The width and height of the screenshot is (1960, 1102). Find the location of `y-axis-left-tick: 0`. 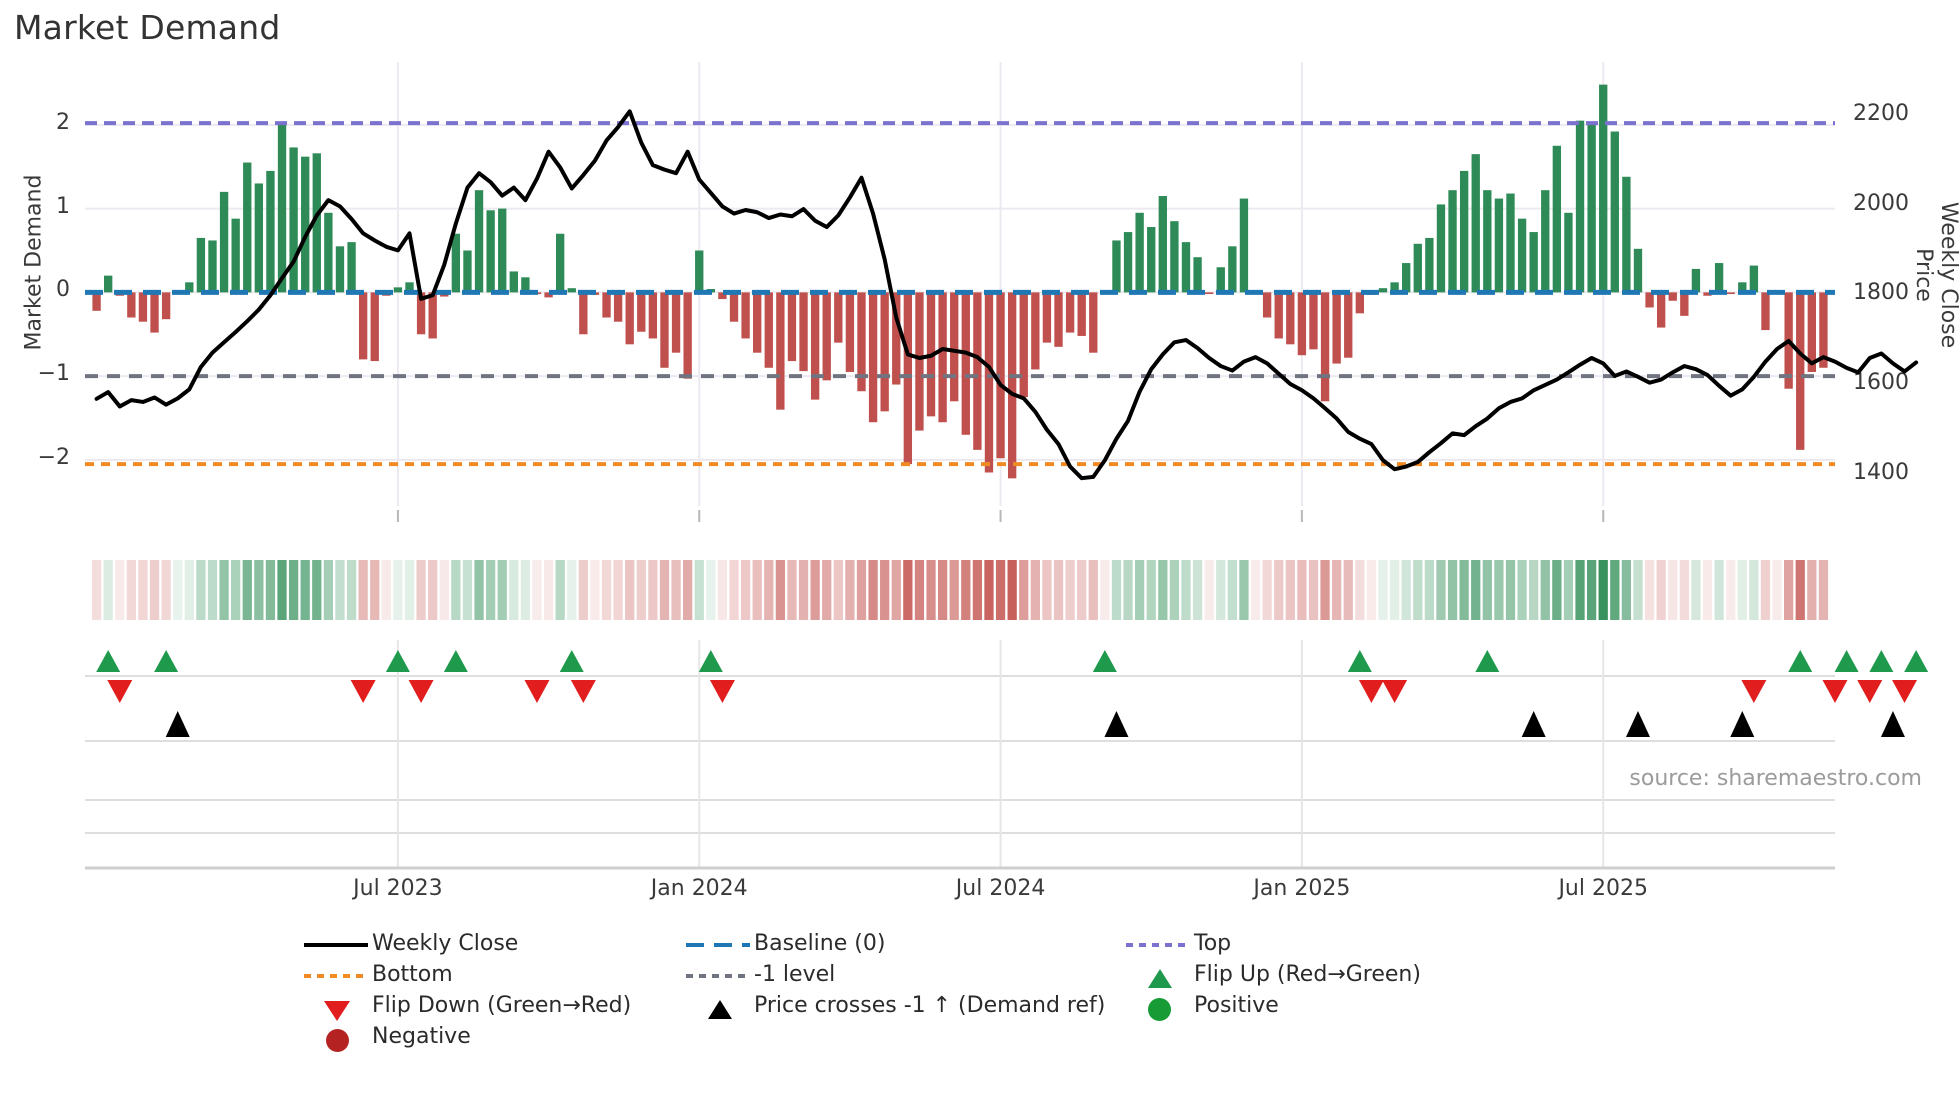

y-axis-left-tick: 0 is located at coordinates (63, 290).